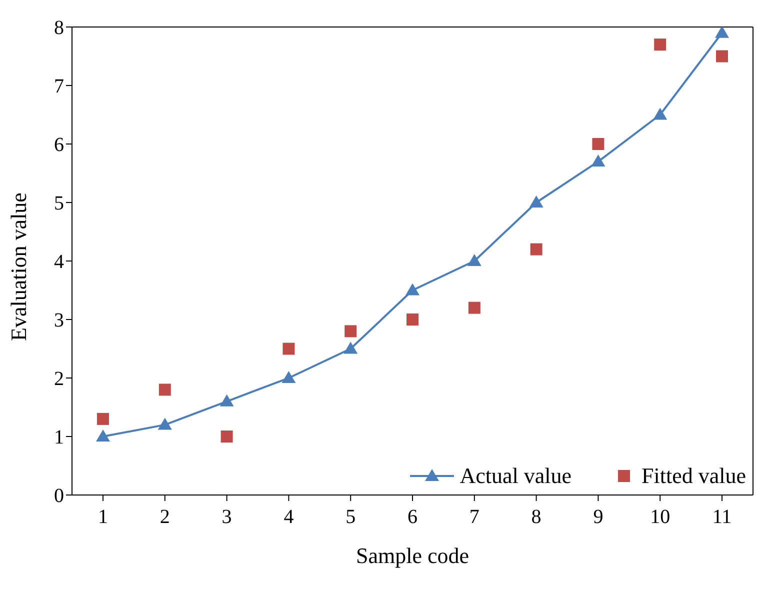 The width and height of the screenshot is (761, 597). Describe the element at coordinates (227, 517) in the screenshot. I see `x-tick-label: 3` at that location.